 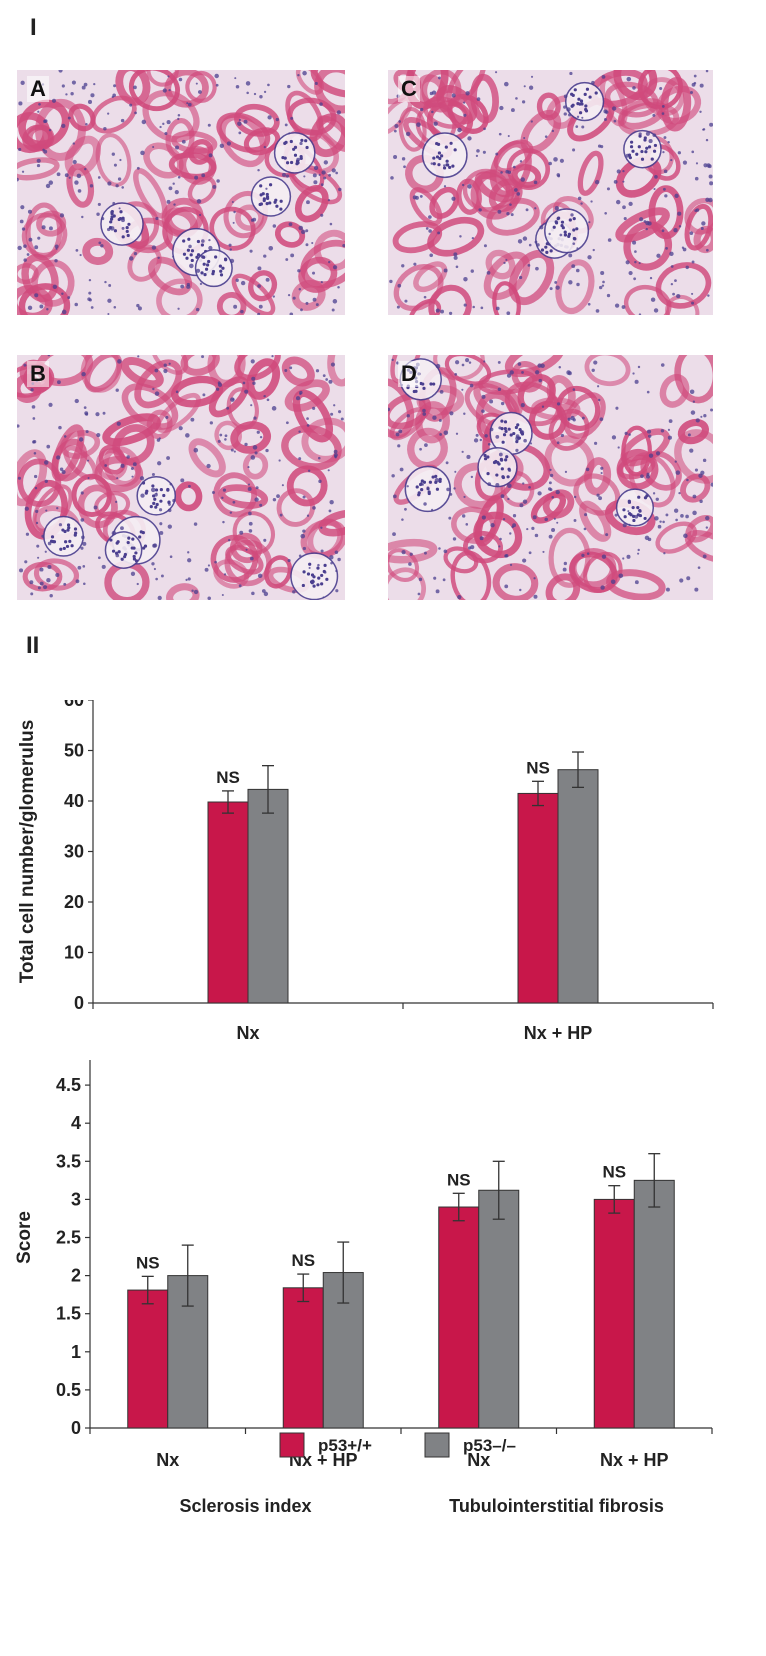 What do you see at coordinates (614, 1172) in the screenshot?
I see `significance-label: NS` at bounding box center [614, 1172].